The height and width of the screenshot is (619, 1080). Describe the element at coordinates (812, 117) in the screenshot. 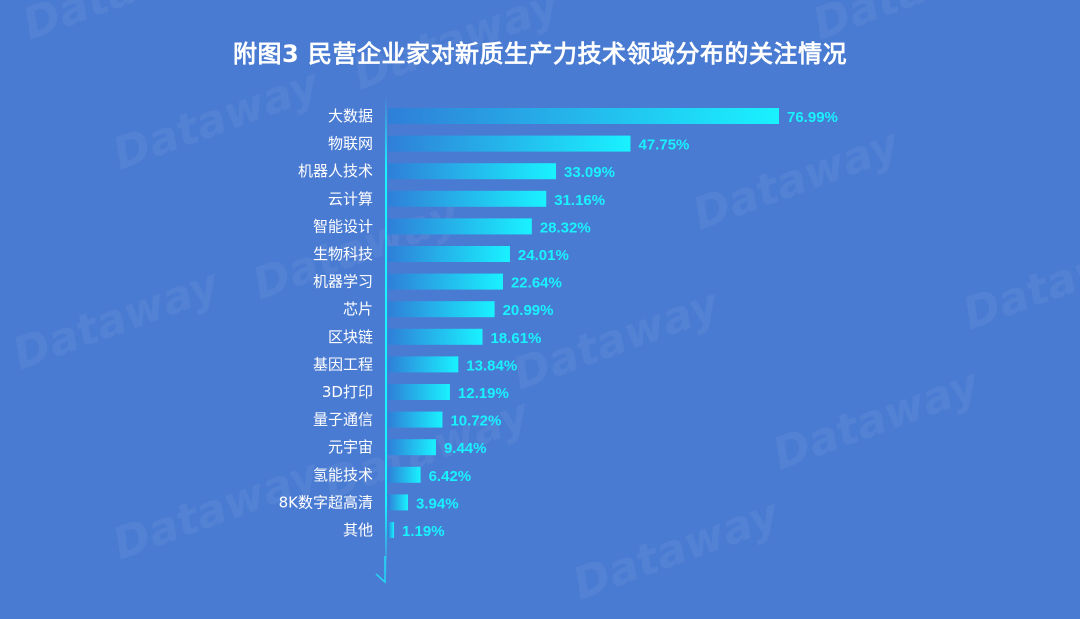

I see `value-label-0: 76.99%` at that location.